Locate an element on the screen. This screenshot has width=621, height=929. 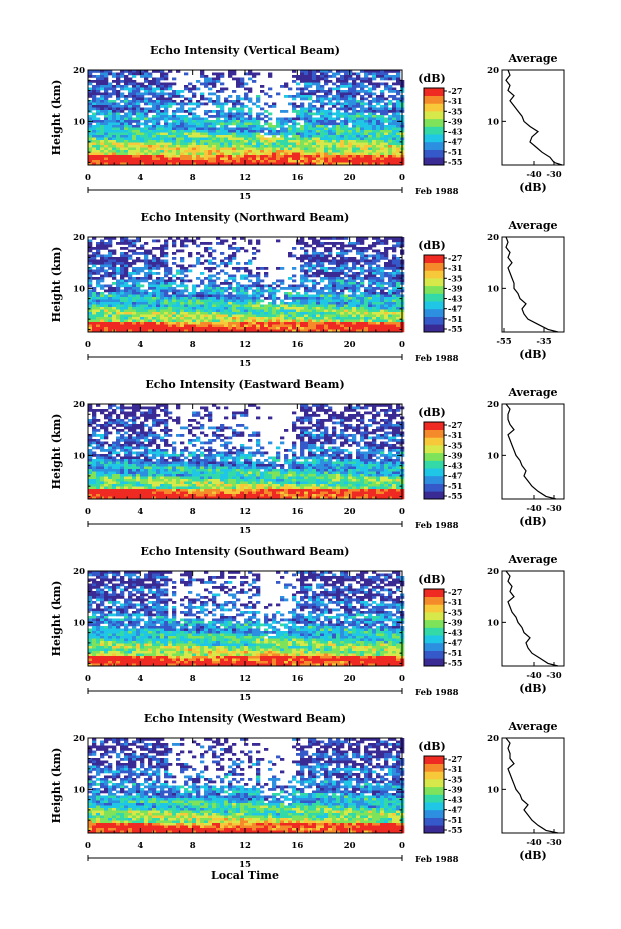
colorbar-tick-label: -47 is located at coordinates (455, 142).